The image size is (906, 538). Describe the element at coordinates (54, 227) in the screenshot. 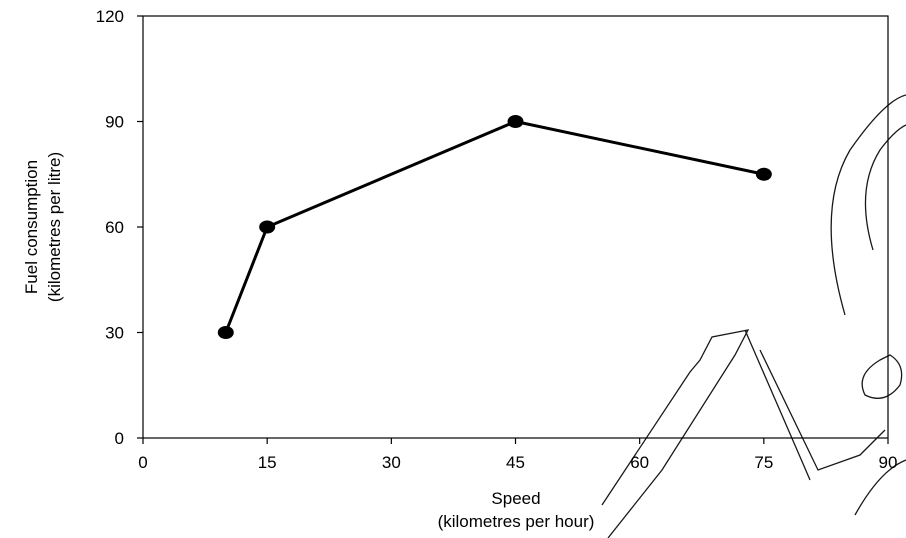

I see `y-axis-title-line2: (kilometres per litre)` at that location.